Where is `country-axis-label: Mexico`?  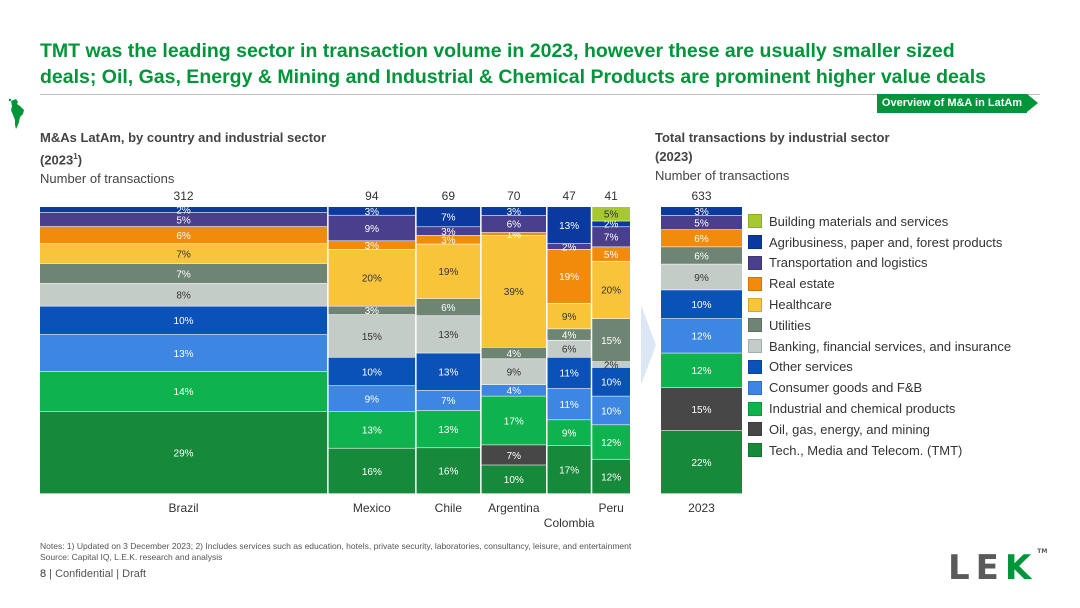
country-axis-label: Mexico is located at coordinates (372, 508).